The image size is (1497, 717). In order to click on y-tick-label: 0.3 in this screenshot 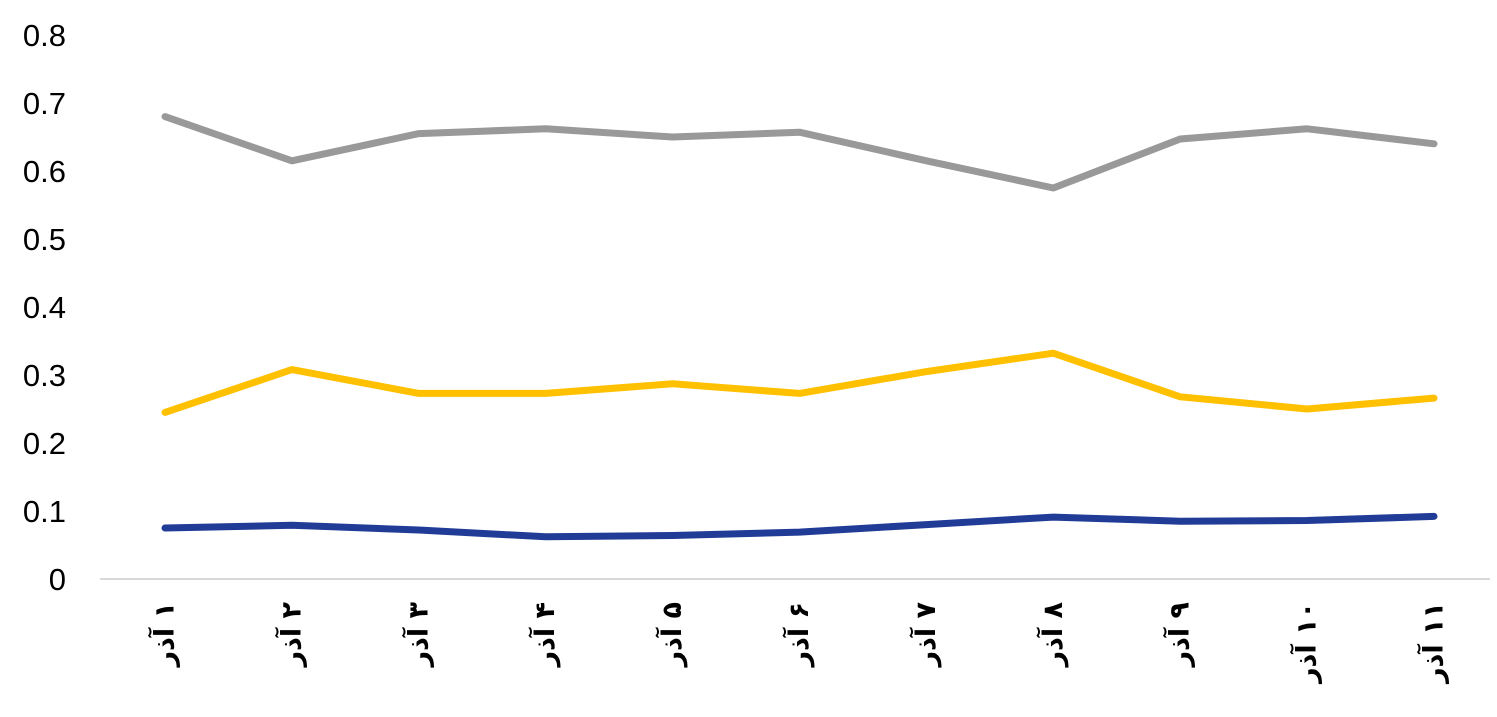, I will do `click(44, 375)`.